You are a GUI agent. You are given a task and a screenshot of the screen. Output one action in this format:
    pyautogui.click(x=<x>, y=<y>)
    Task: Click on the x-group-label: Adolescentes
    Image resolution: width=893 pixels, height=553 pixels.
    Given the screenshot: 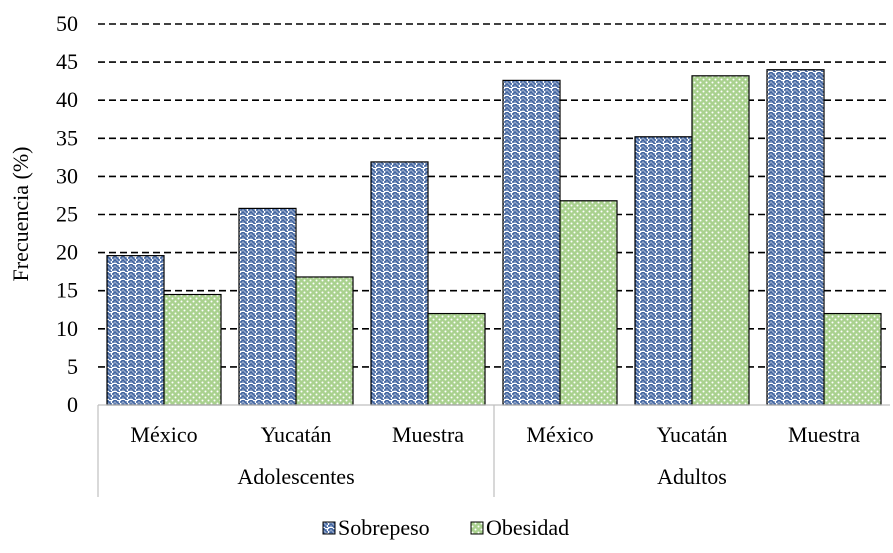 What is the action you would take?
    pyautogui.click(x=295, y=476)
    